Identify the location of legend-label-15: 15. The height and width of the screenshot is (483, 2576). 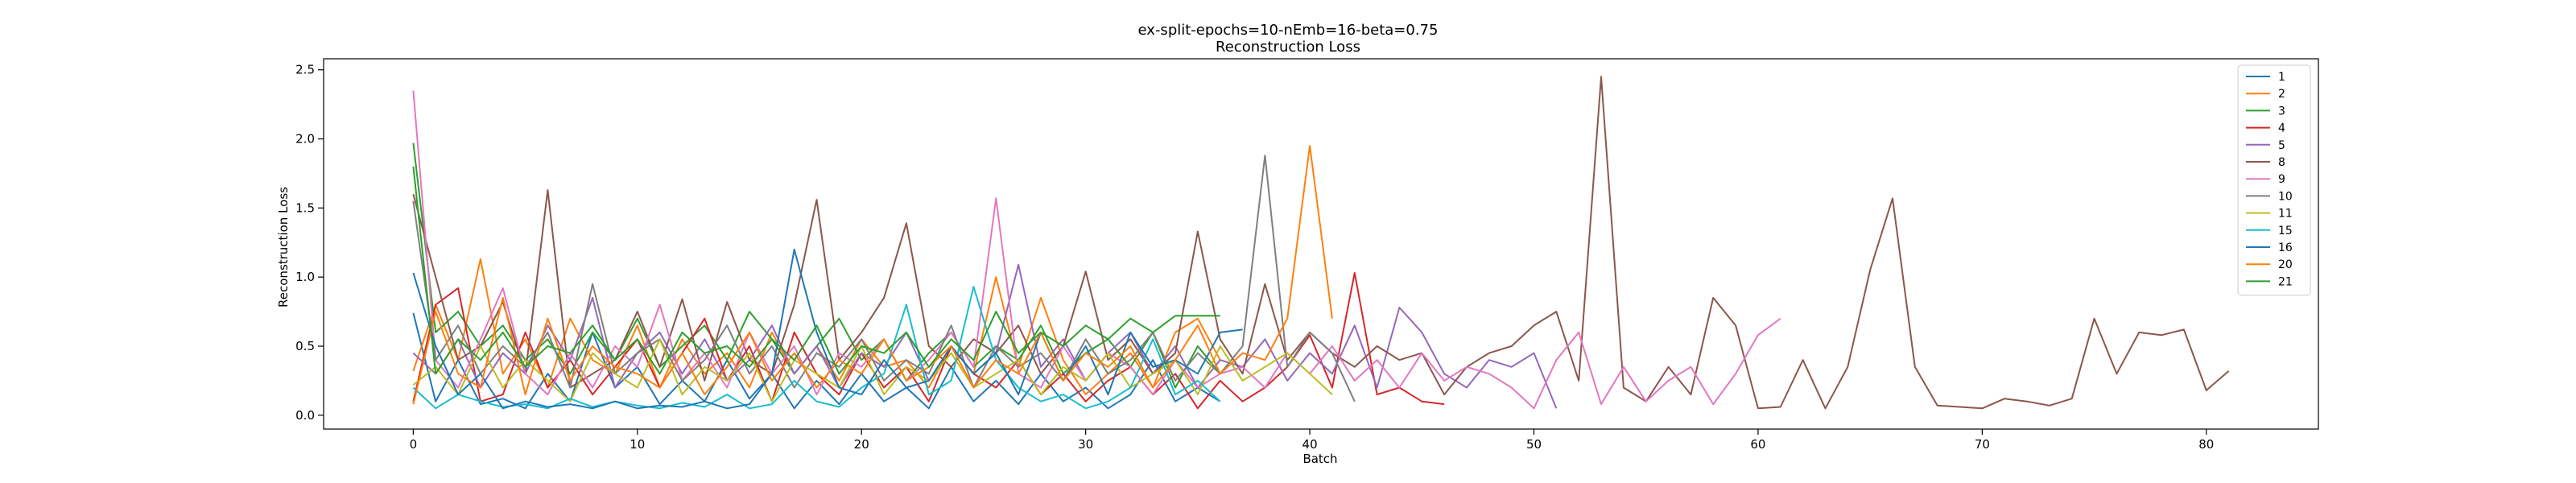
(2285, 231).